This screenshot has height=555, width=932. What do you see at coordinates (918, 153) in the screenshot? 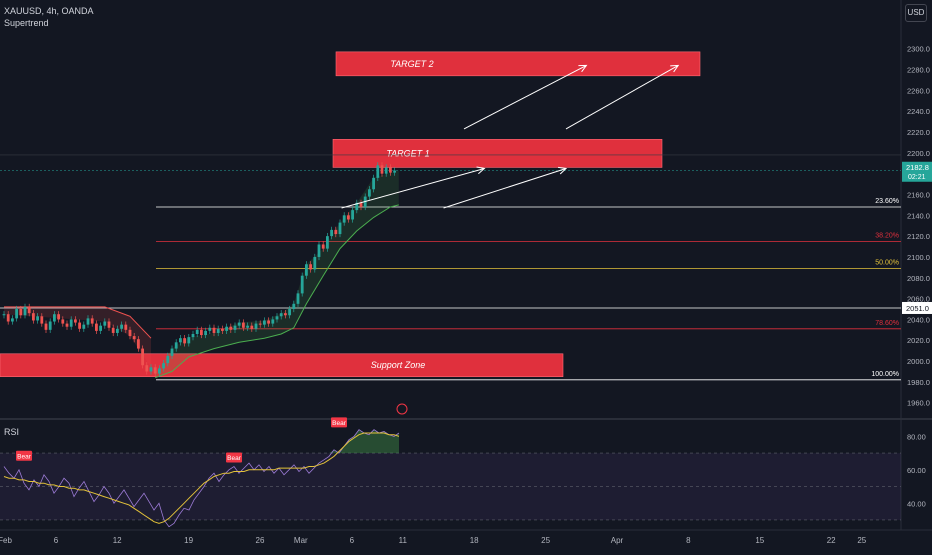
I see `price-tick-label: 2200.0` at bounding box center [918, 153].